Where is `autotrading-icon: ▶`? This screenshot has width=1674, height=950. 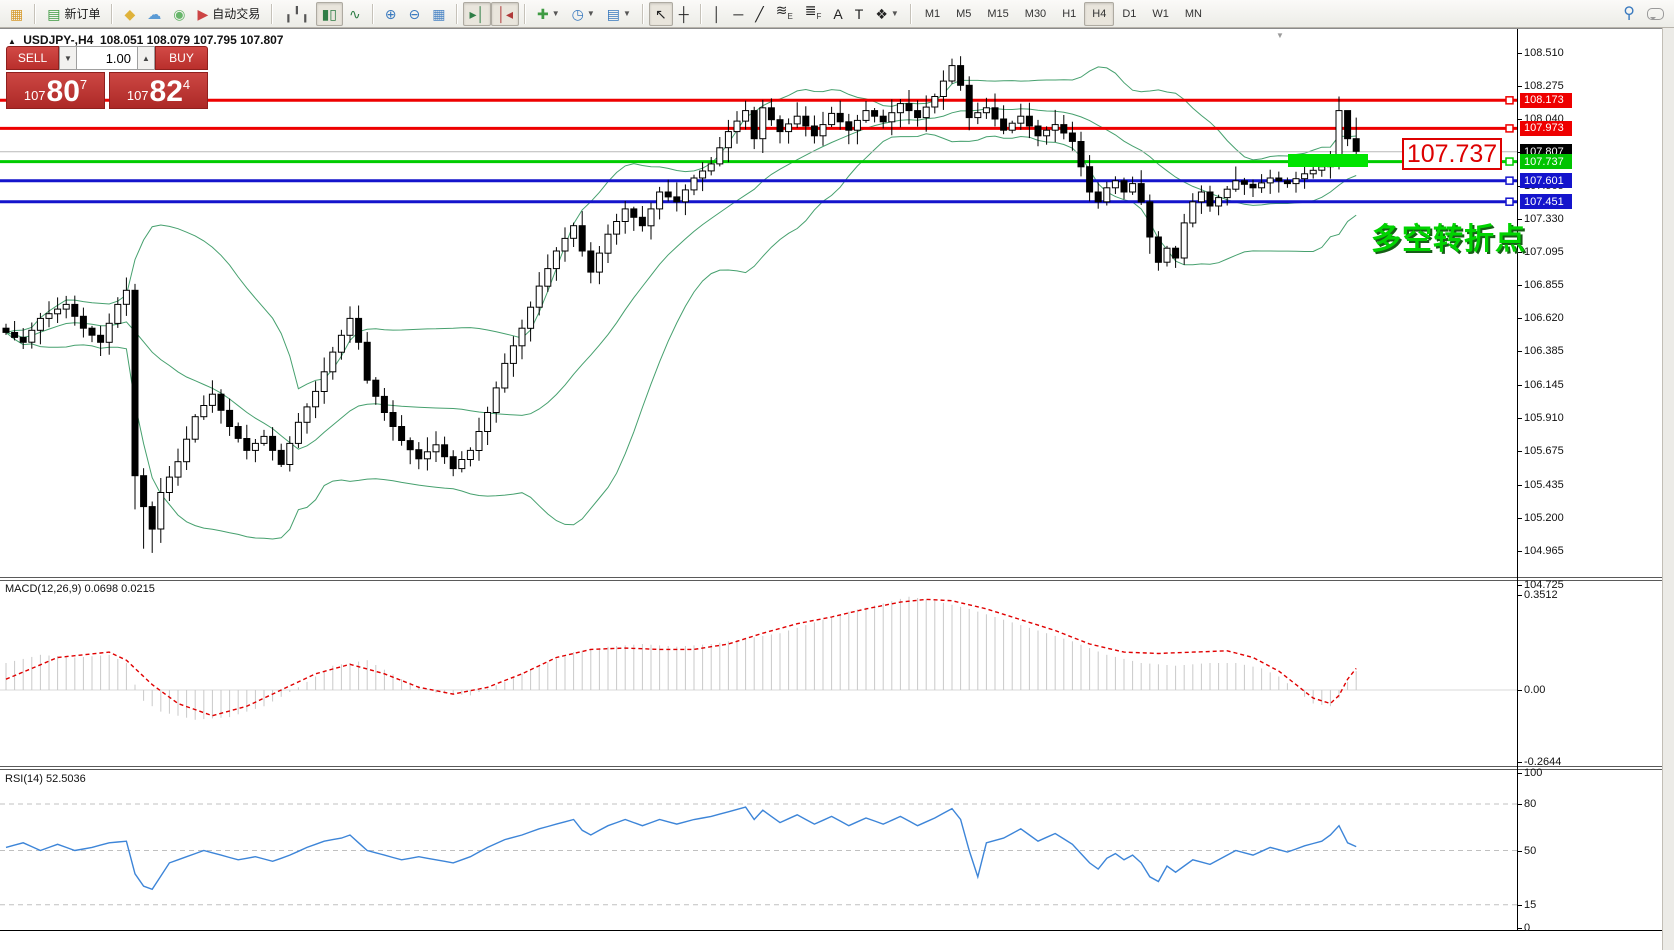 autotrading-icon: ▶ is located at coordinates (203, 13).